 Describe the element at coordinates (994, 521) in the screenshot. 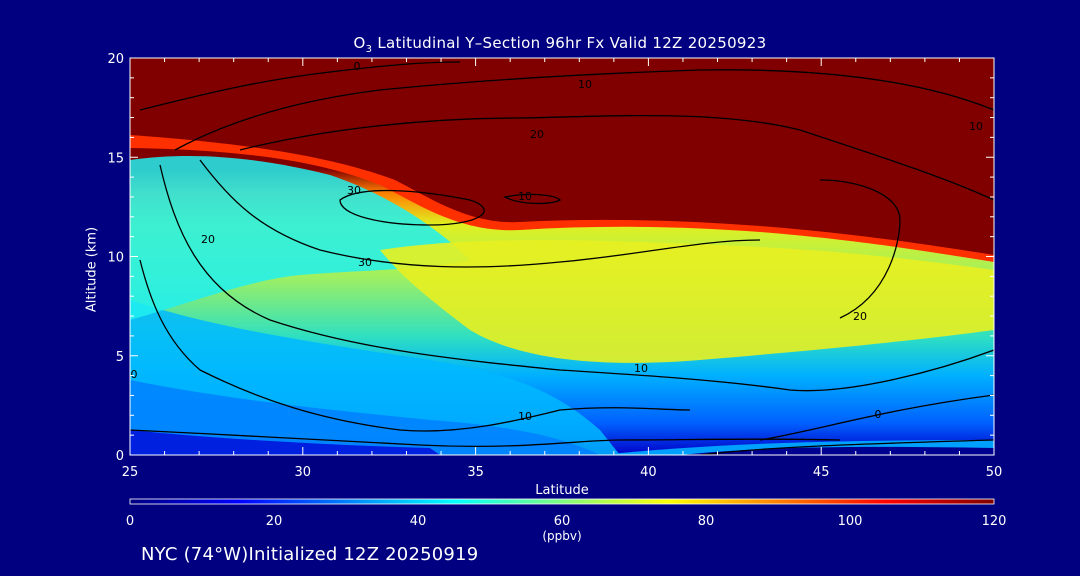

I see `colorbar-tick-label: 120` at that location.